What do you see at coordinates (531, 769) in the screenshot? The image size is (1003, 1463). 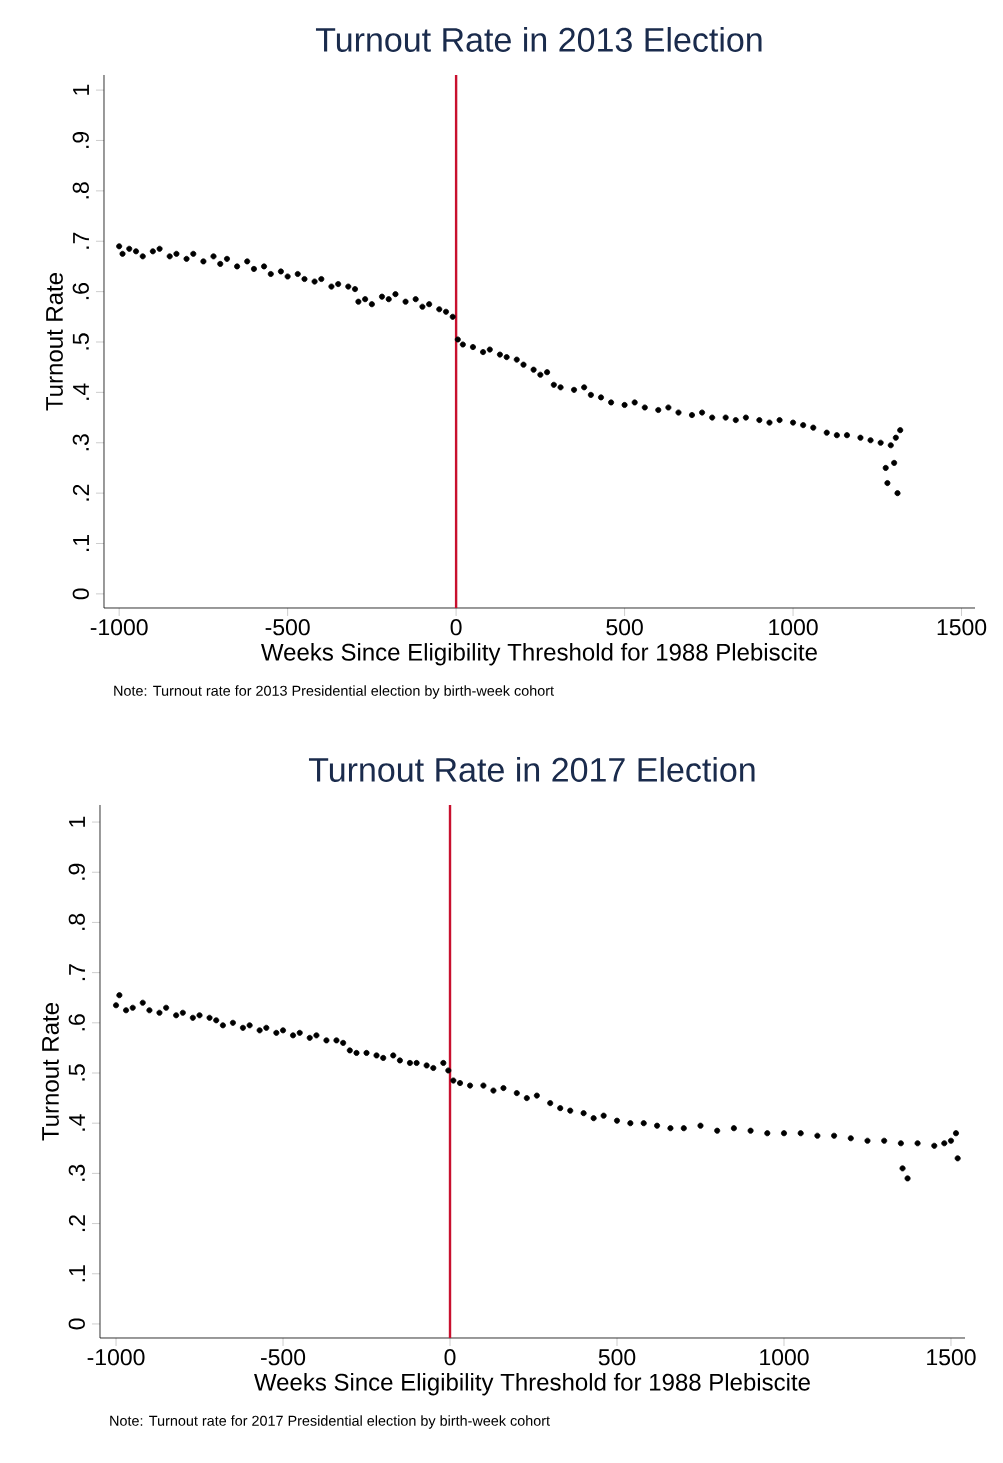 I see `chart-title: Turnout Rate in 2017 Election` at bounding box center [531, 769].